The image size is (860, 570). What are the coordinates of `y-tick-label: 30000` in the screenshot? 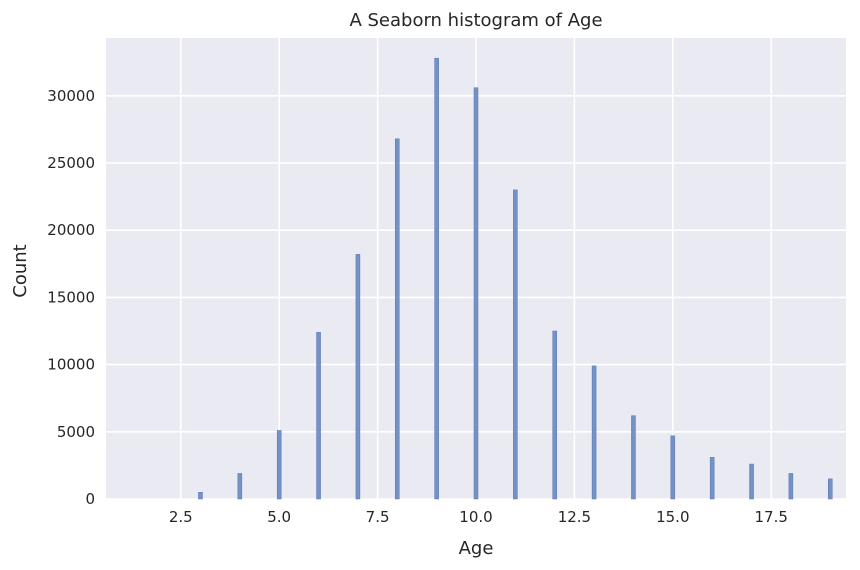 It's located at (71, 96).